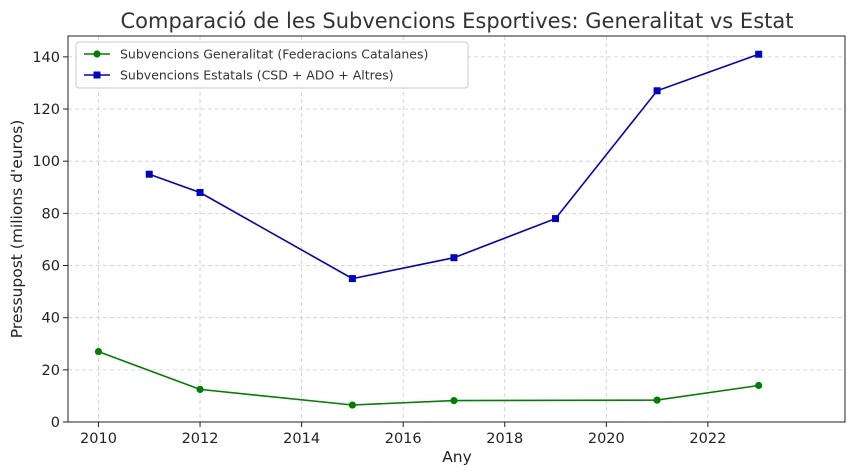  What do you see at coordinates (51, 214) in the screenshot?
I see `y-tick-label: 80` at bounding box center [51, 214].